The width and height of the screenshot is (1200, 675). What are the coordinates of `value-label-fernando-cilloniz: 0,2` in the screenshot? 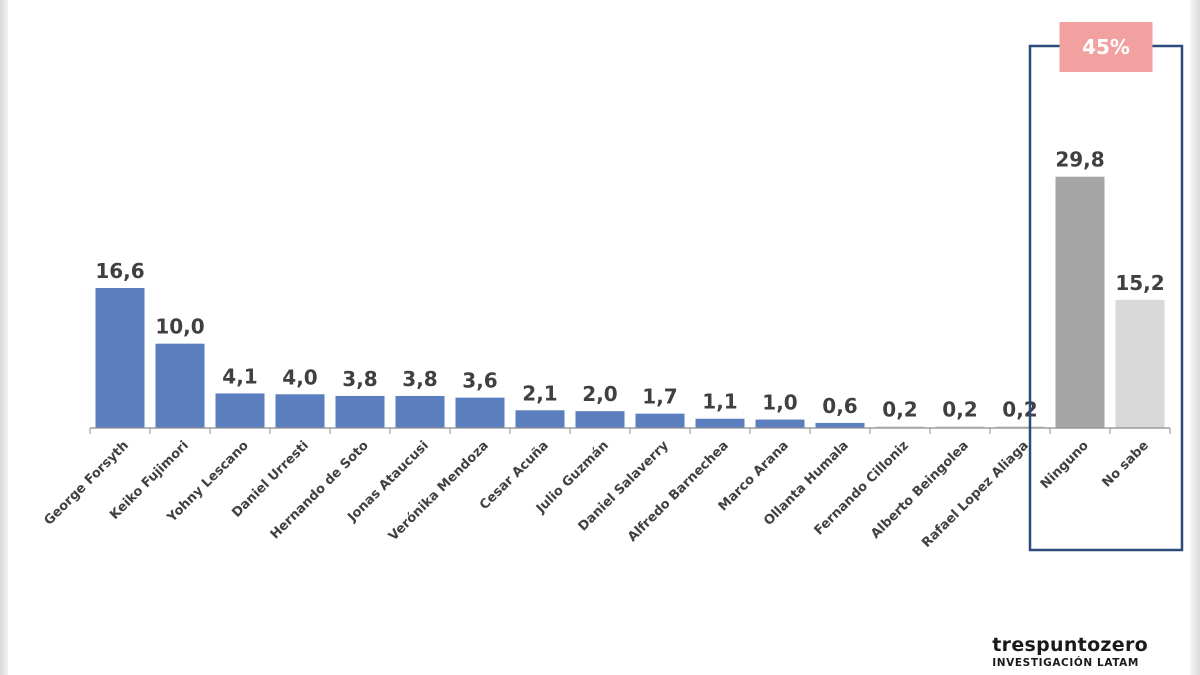 It's located at (899, 409).